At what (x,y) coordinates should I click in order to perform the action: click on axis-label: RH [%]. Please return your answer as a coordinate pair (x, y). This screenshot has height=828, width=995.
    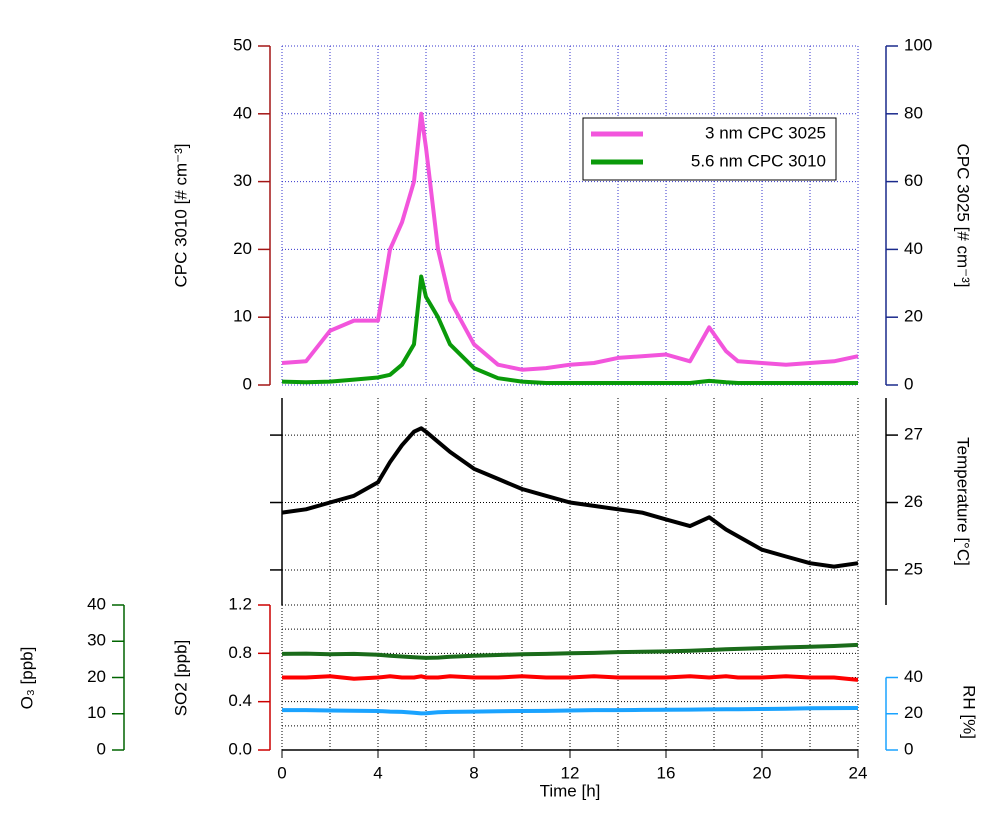
    Looking at the image, I should click on (969, 712).